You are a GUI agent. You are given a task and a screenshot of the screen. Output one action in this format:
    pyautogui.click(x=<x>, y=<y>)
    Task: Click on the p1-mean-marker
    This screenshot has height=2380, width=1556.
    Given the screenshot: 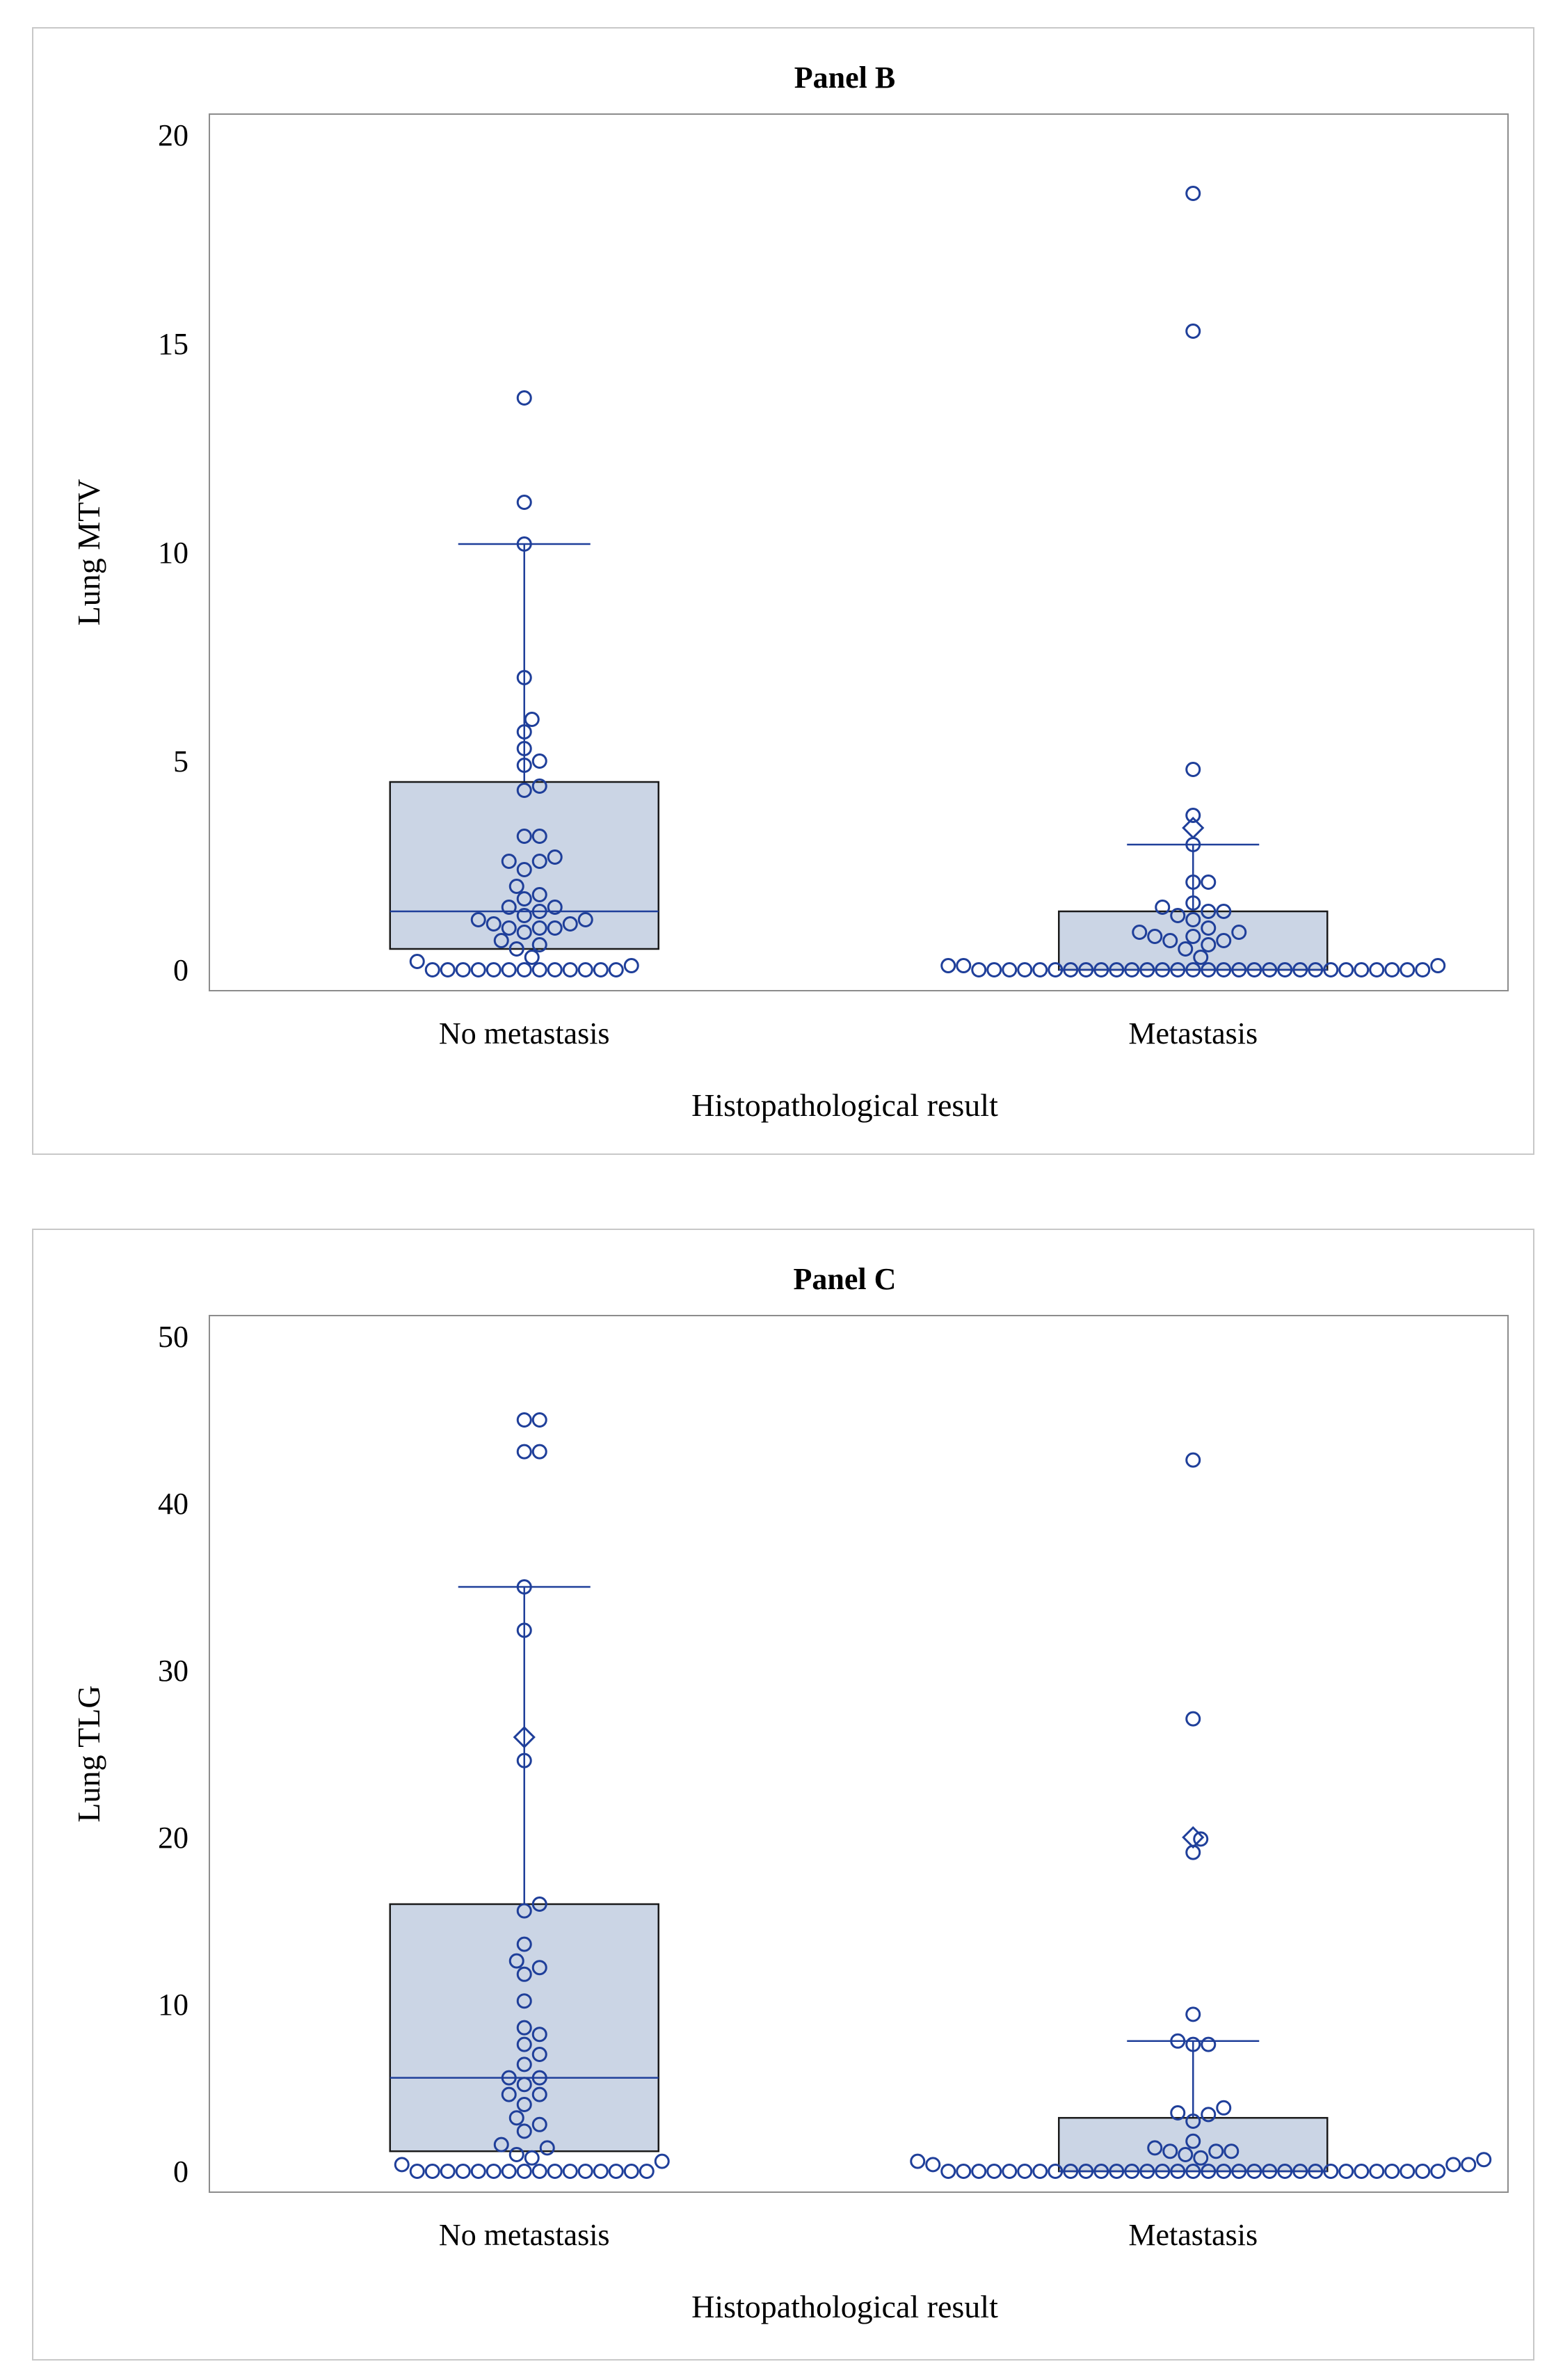 What is the action you would take?
    pyautogui.click(x=1193, y=1837)
    